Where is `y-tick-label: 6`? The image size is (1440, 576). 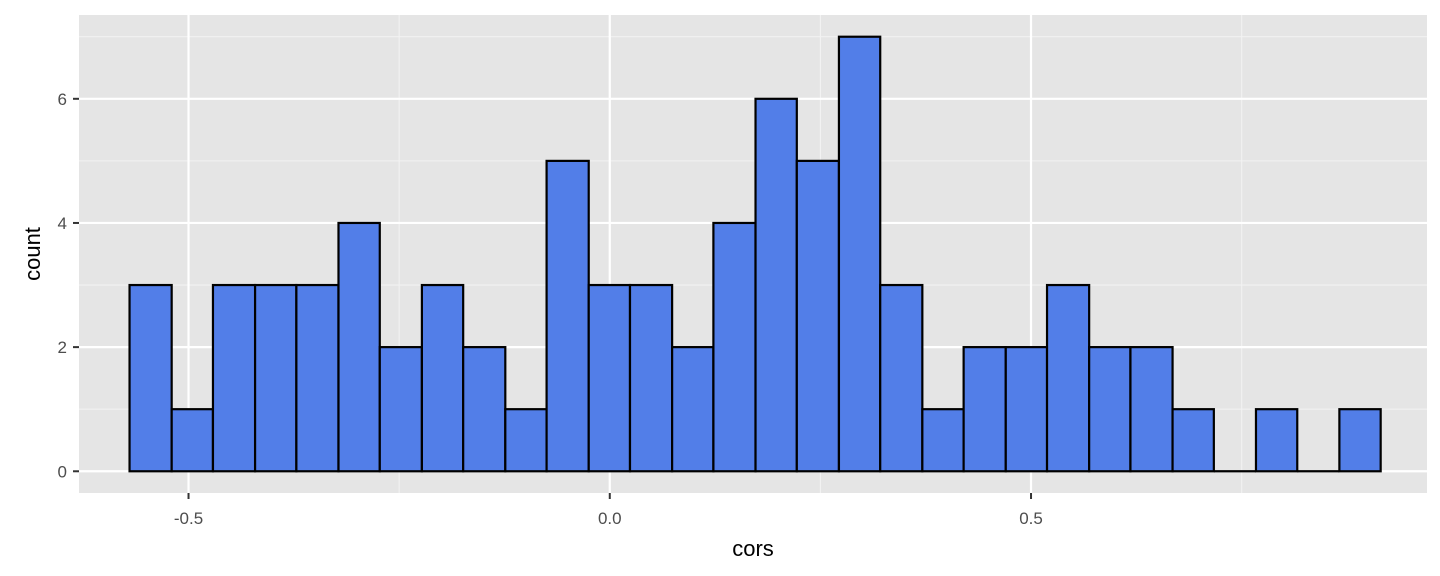
y-tick-label: 6 is located at coordinates (62, 99).